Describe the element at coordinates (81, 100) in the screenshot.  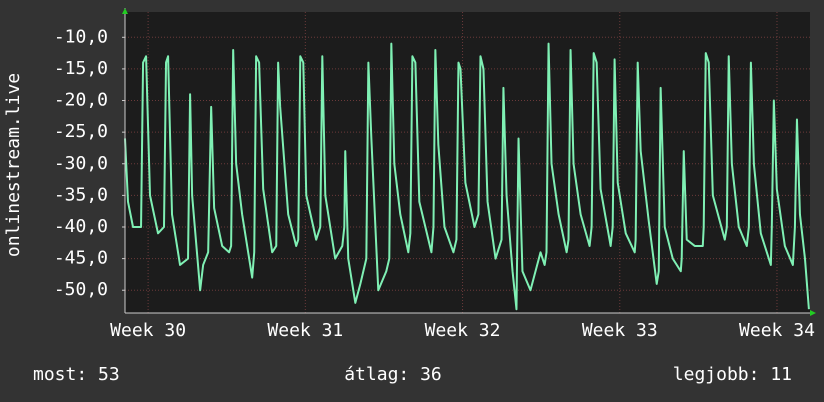
I see `y-tick-label: -20,0` at that location.